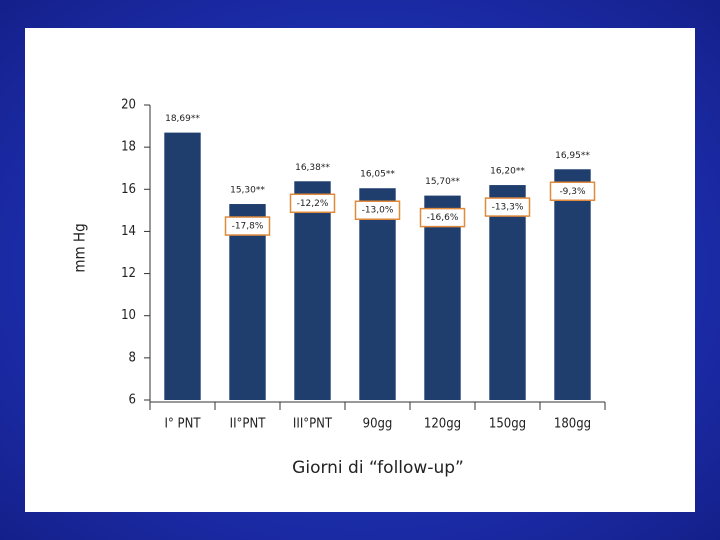 The width and height of the screenshot is (720, 540). What do you see at coordinates (128, 273) in the screenshot?
I see `y-tick-label: 12` at bounding box center [128, 273].